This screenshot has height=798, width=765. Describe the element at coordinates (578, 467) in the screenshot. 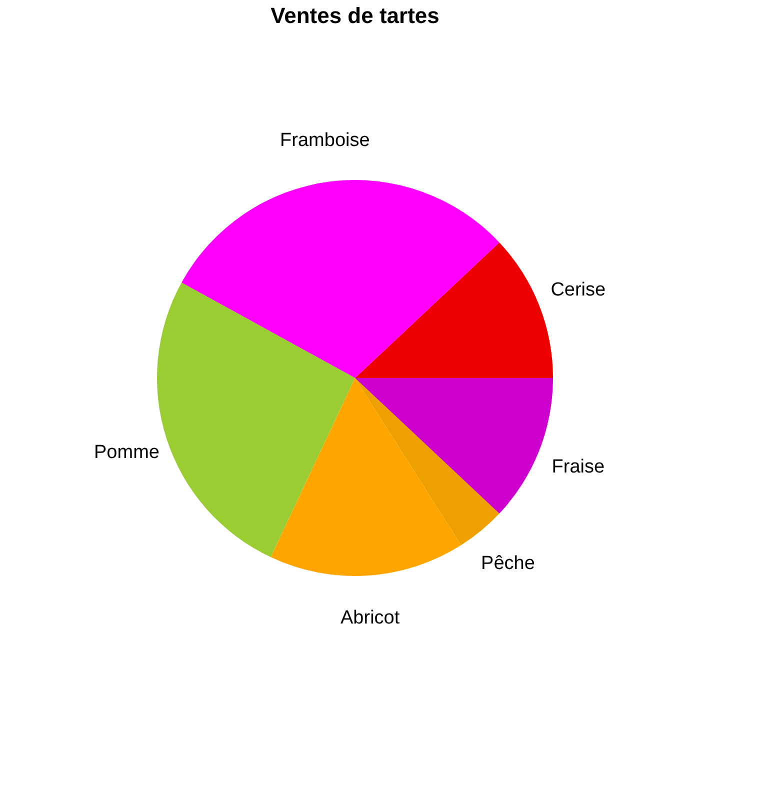

I see `slice-label: Fraise` at that location.